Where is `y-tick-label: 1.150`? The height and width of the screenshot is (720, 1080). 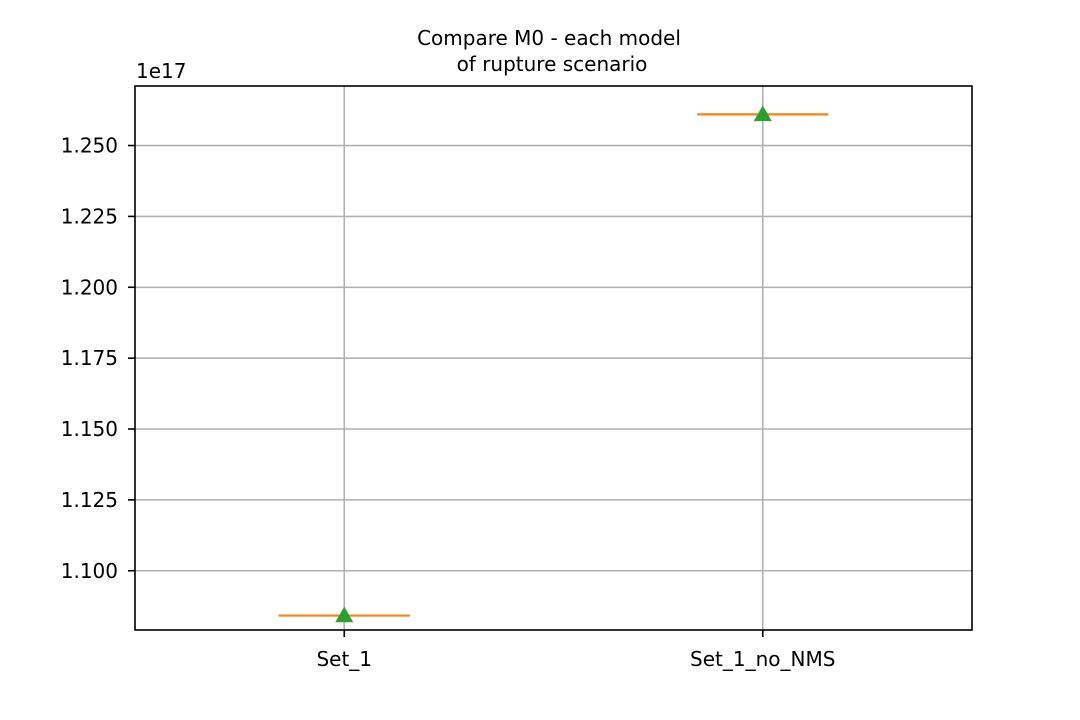 y-tick-label: 1.150 is located at coordinates (89, 429).